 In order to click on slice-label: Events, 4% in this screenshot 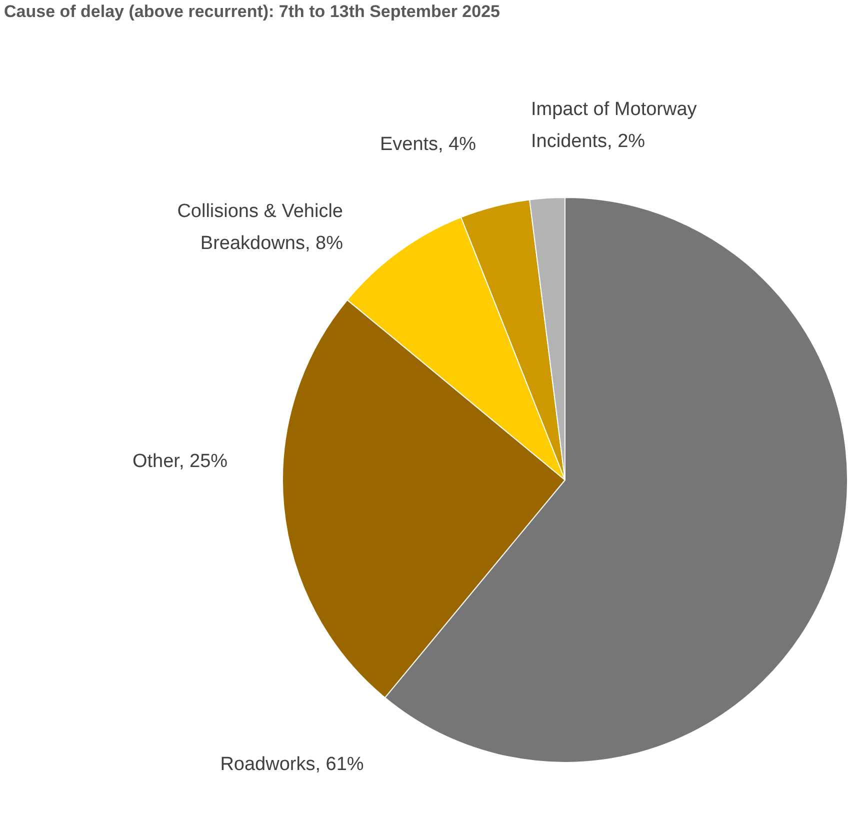, I will do `click(428, 145)`.